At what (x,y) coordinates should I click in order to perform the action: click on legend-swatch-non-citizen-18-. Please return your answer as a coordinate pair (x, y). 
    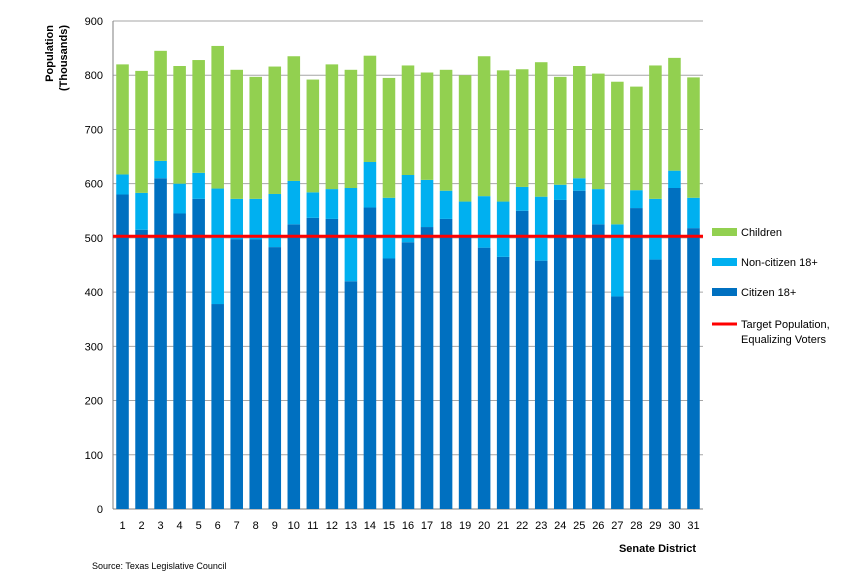
    Looking at the image, I should click on (724, 262).